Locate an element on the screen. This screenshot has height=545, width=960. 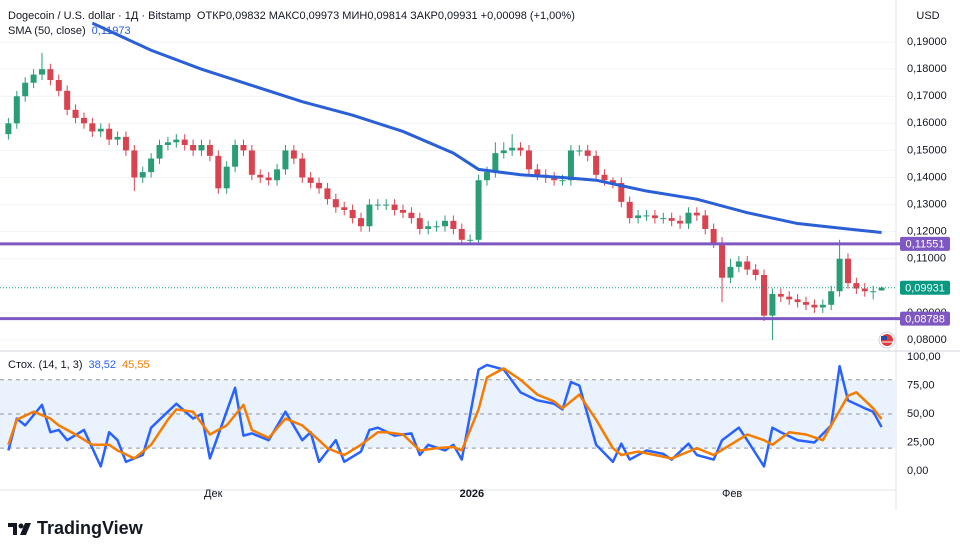
brand-icon is located at coordinates (19, 528).